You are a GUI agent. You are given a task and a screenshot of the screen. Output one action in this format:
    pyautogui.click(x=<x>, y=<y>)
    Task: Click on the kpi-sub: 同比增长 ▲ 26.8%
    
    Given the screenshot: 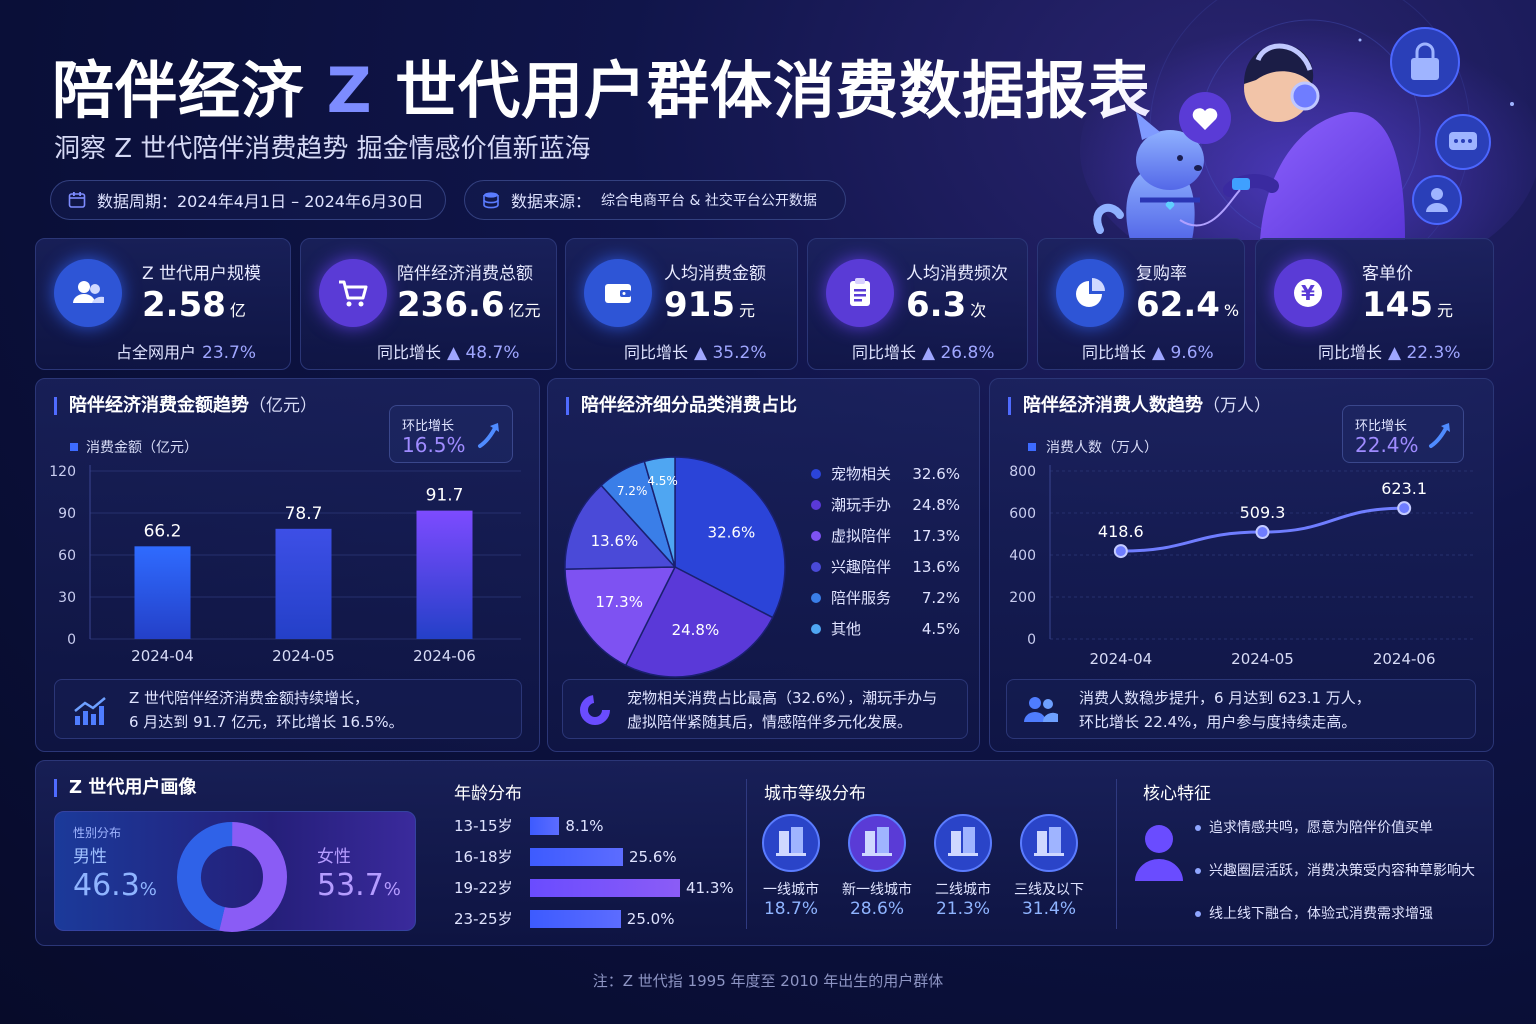 What is the action you would take?
    pyautogui.click(x=923, y=353)
    